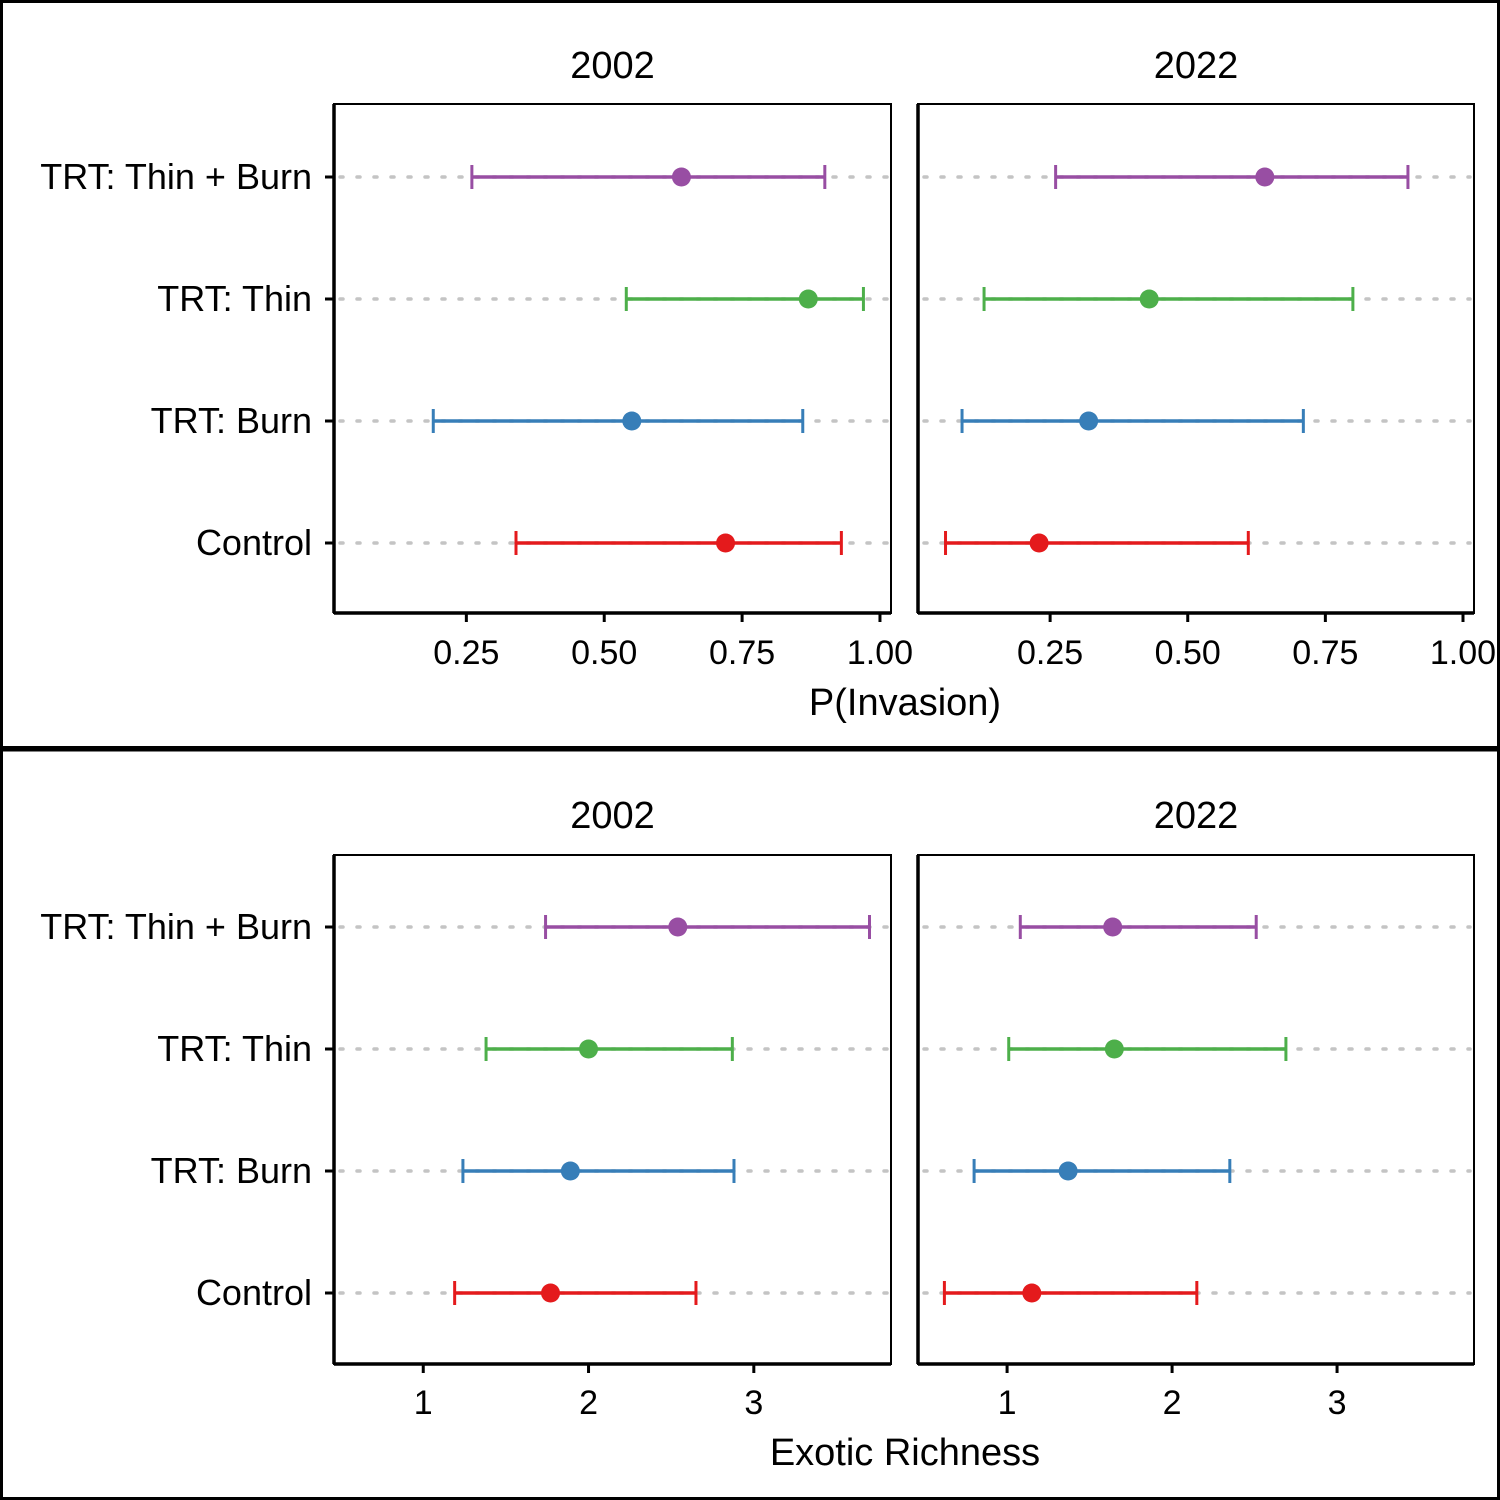 The width and height of the screenshot is (1500, 1500). What do you see at coordinates (905, 703) in the screenshot?
I see `x-axis-title: P(Invasion)` at bounding box center [905, 703].